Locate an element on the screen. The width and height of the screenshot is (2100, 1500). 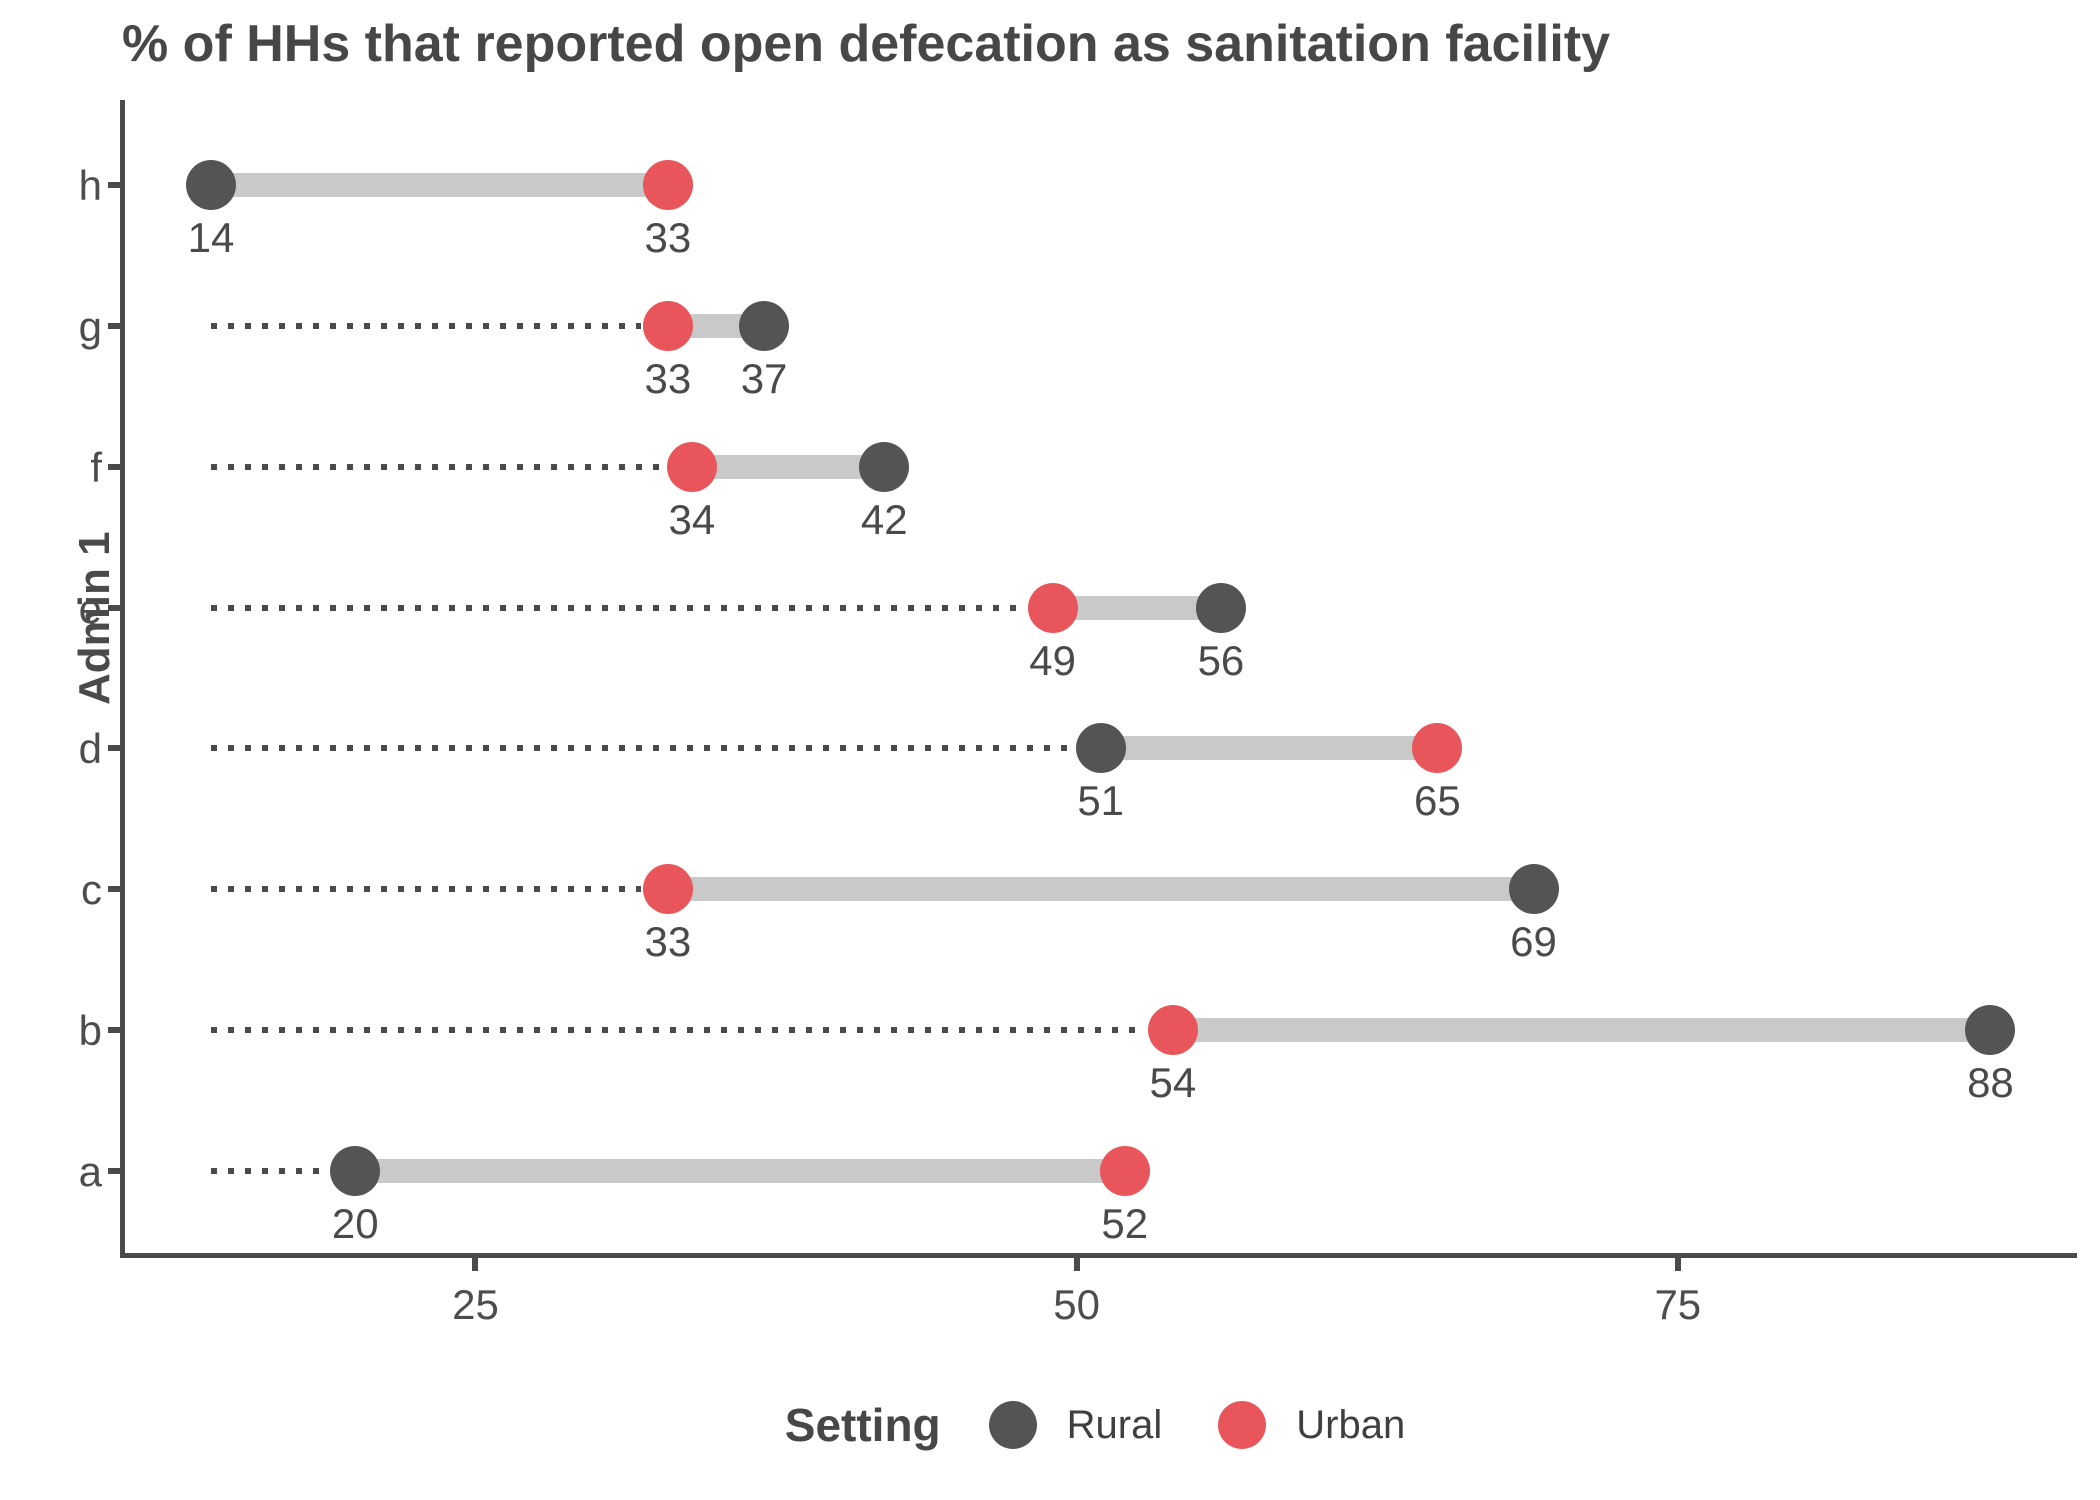
legend: Setting Rural Urban is located at coordinates (1050, 1425).